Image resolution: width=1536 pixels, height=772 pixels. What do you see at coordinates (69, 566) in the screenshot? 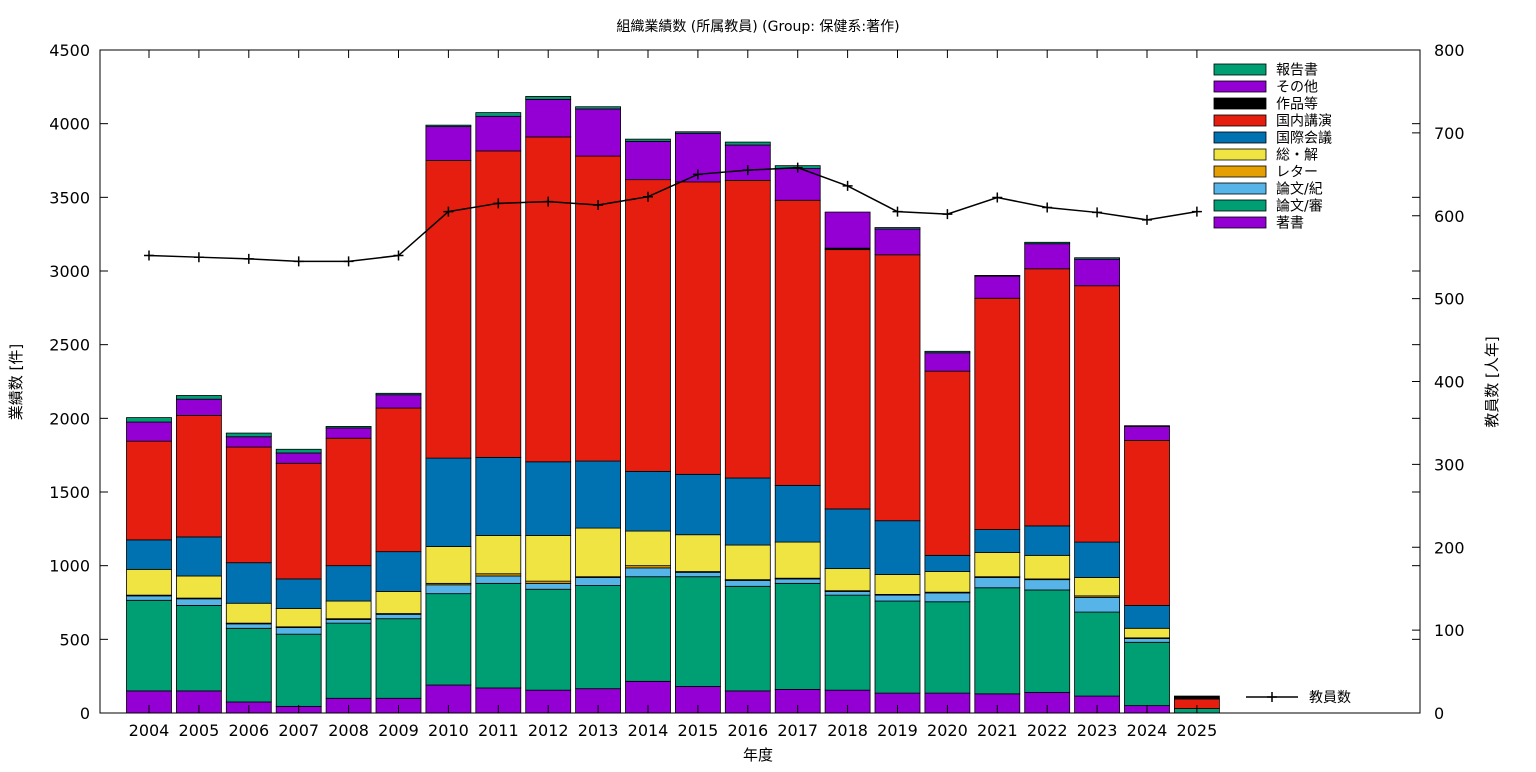
I see `y-tick-label: 1000` at bounding box center [69, 566].